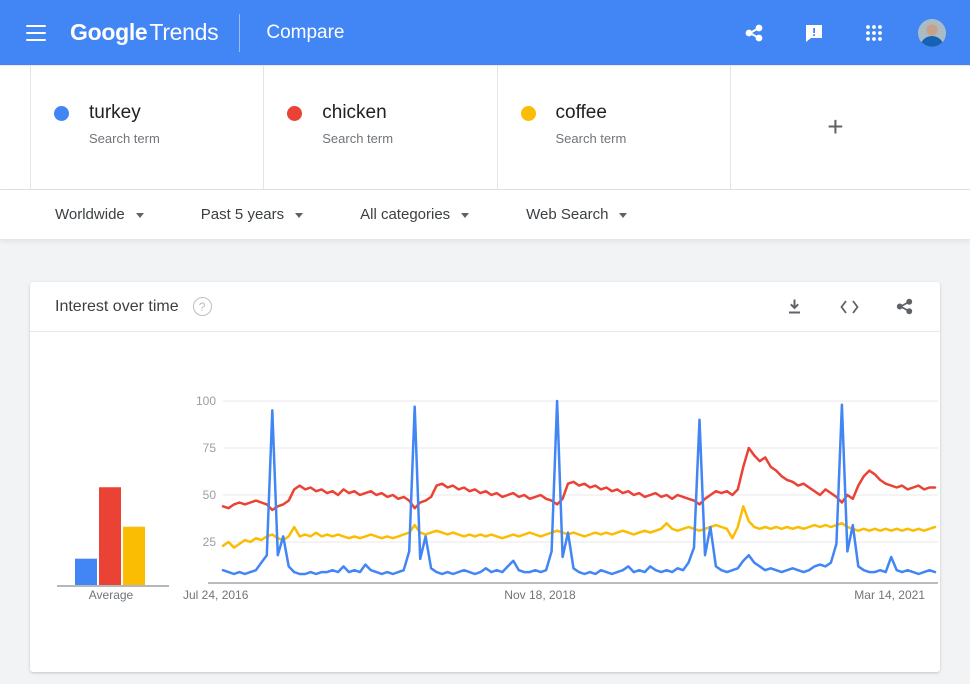  Describe the element at coordinates (932, 32) in the screenshot. I see `avatar` at that location.